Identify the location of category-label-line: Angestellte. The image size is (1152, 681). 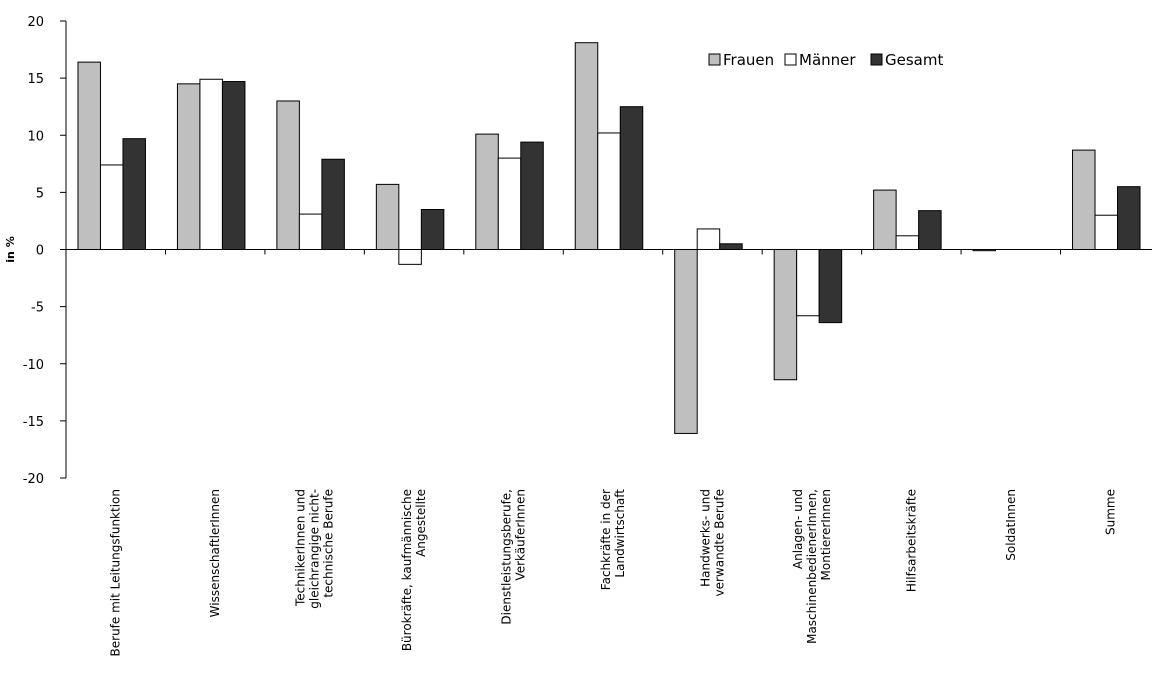
(421, 523).